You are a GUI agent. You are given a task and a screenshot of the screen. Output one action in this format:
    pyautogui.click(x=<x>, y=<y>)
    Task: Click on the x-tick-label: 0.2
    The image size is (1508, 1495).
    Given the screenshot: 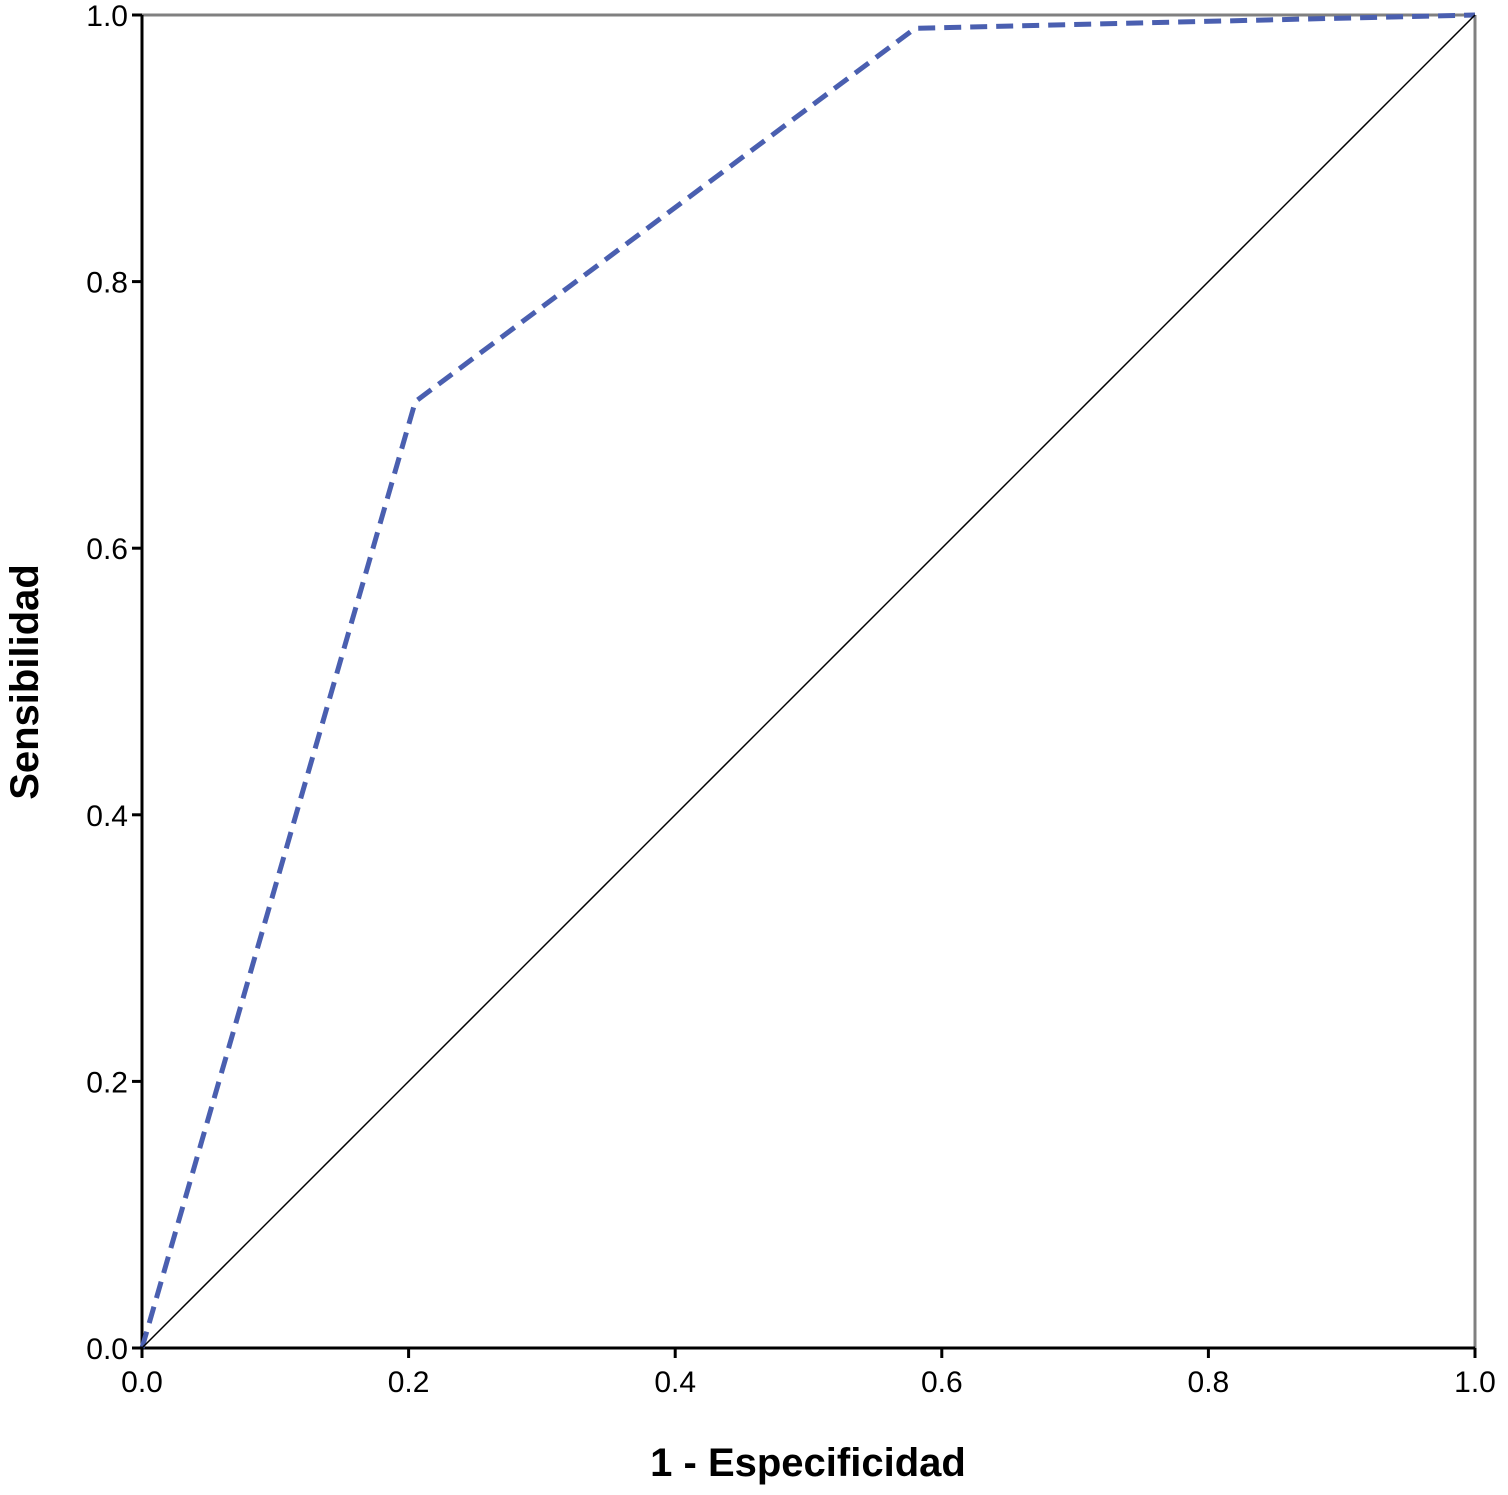 What is the action you would take?
    pyautogui.click(x=409, y=1382)
    